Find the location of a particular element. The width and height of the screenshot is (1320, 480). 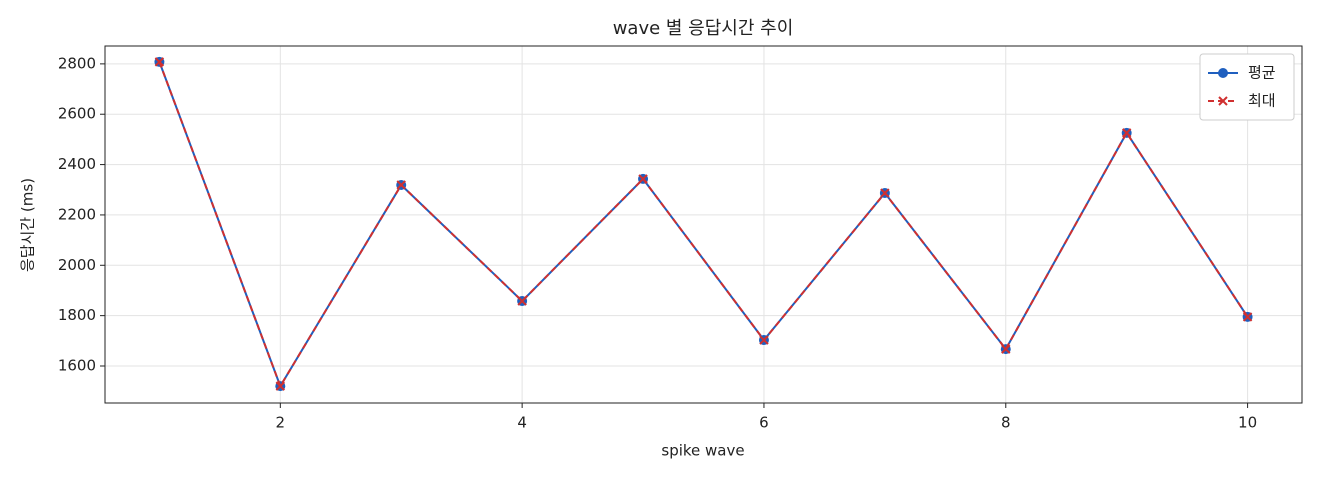

chart-title: wave 별 응답시간 추이 is located at coordinates (703, 28).